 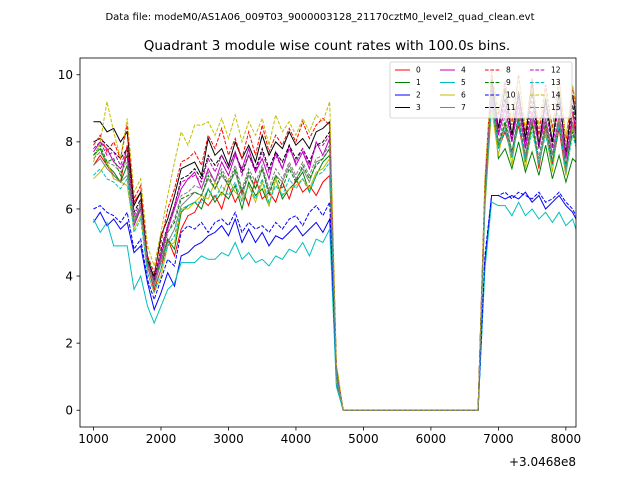 What do you see at coordinates (463, 70) in the screenshot?
I see `legend-label-4: 4` at bounding box center [463, 70].